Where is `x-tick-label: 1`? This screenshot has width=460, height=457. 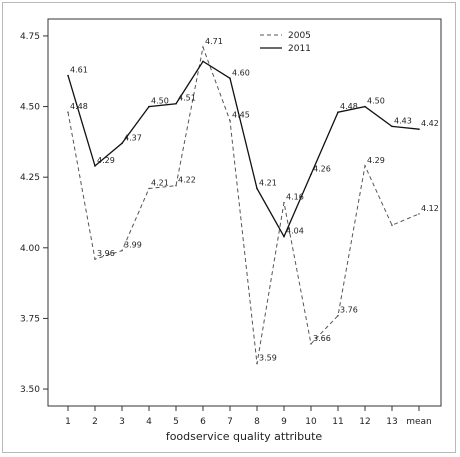 x-tick-label: 1 is located at coordinates (68, 422).